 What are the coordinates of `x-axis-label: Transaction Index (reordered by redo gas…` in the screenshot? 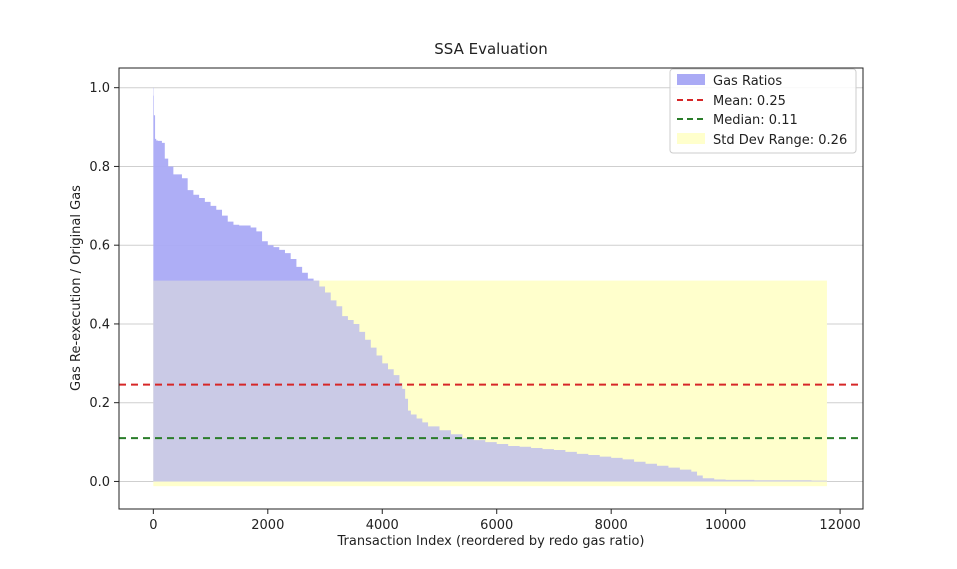 It's located at (491, 541).